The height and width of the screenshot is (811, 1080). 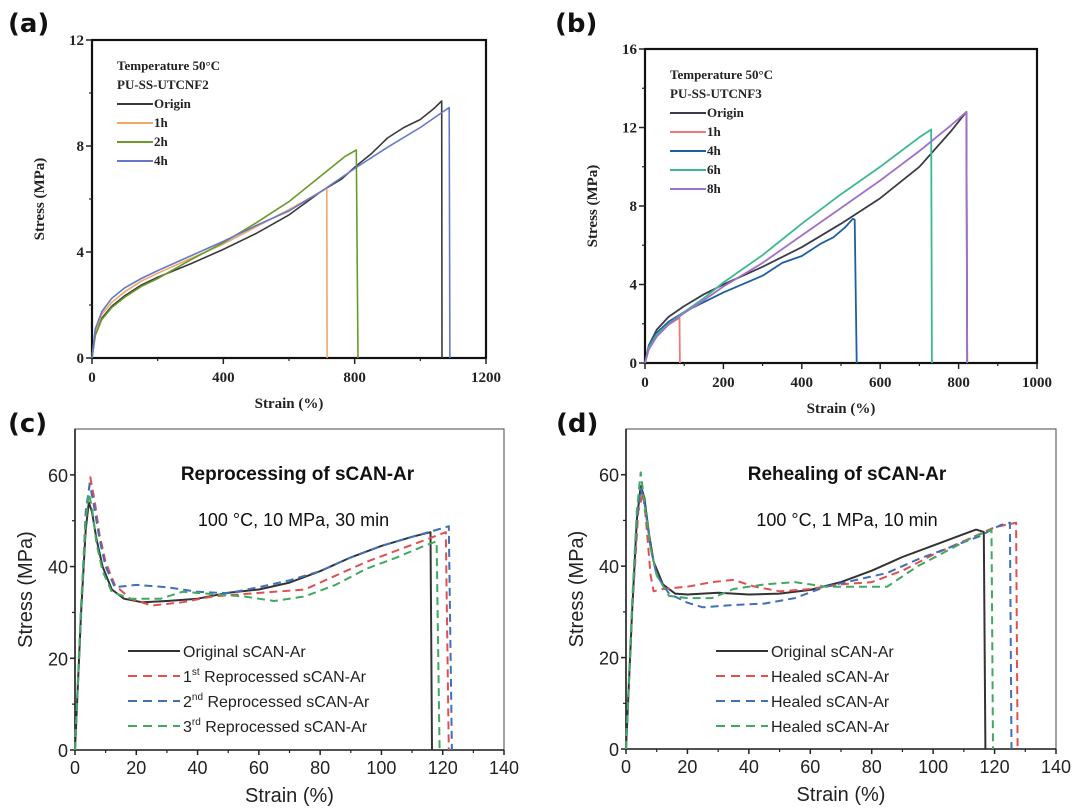 What do you see at coordinates (577, 424) in the screenshot?
I see `panel-label: (d)` at bounding box center [577, 424].